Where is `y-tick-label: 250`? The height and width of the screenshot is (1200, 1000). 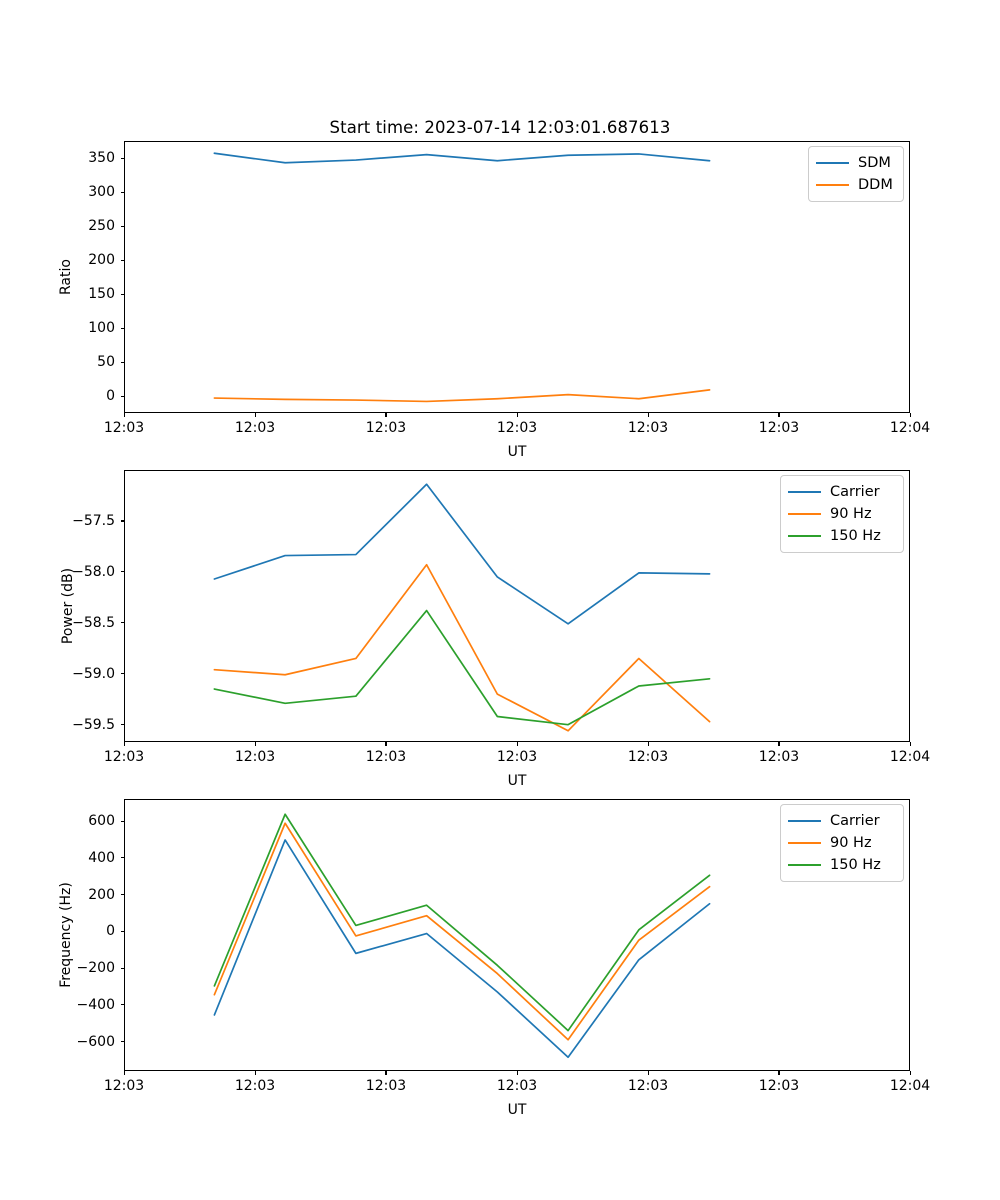
y-tick-label: 250 is located at coordinates (101, 226).